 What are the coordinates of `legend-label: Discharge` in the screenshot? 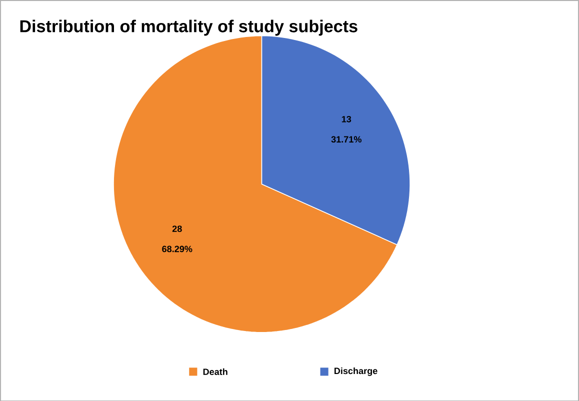 It's located at (356, 371).